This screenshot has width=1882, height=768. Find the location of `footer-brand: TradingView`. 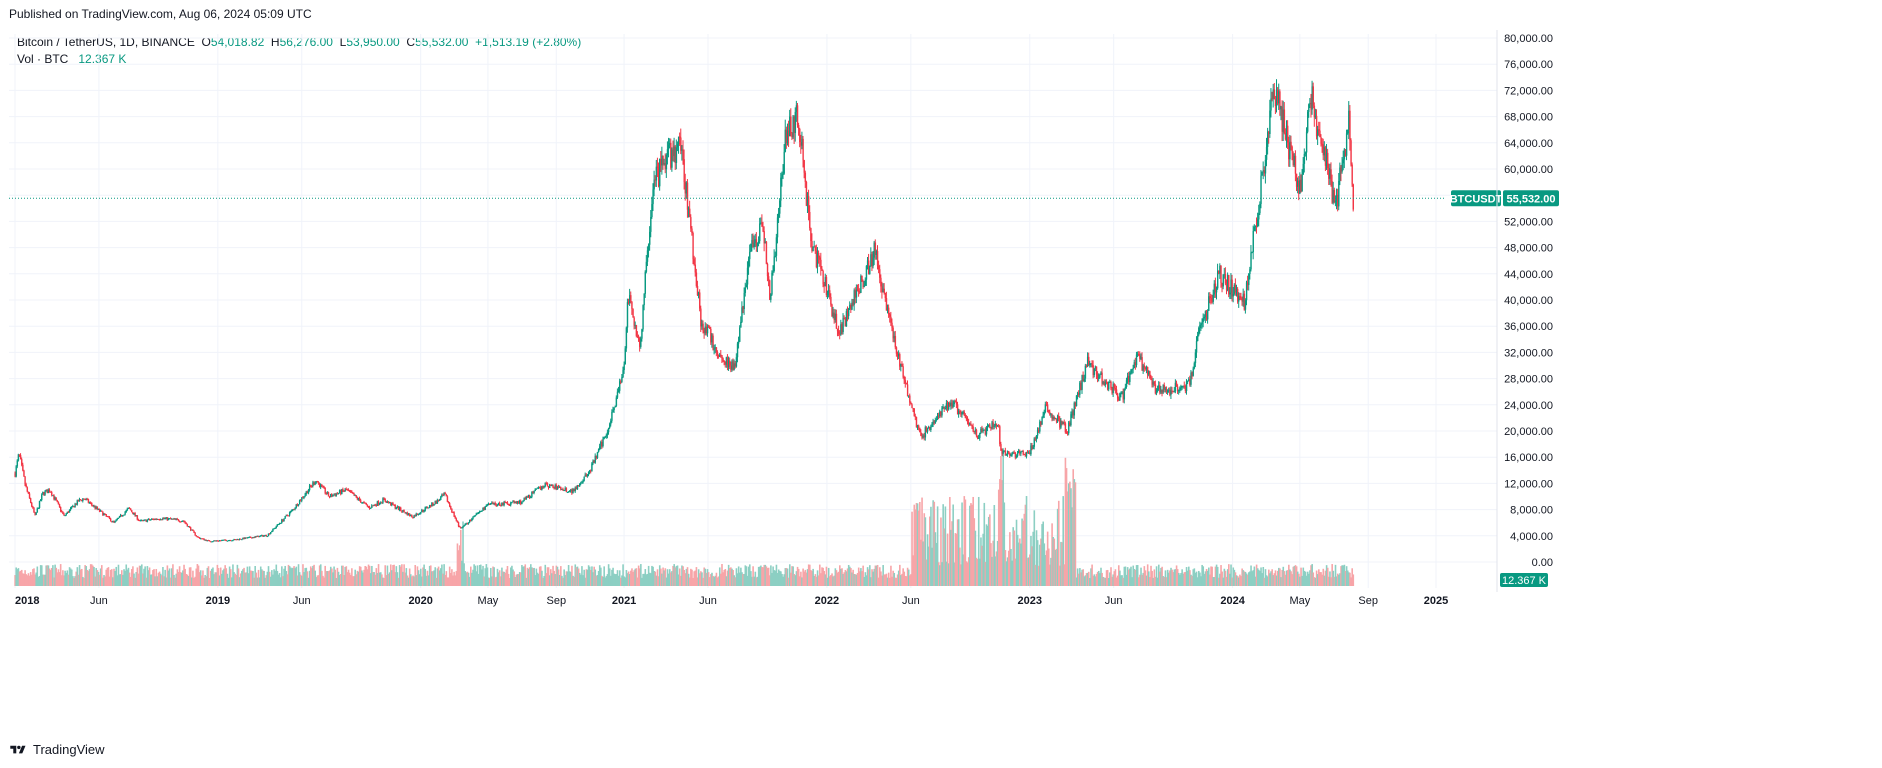

footer-brand: TradingView is located at coordinates (57, 749).